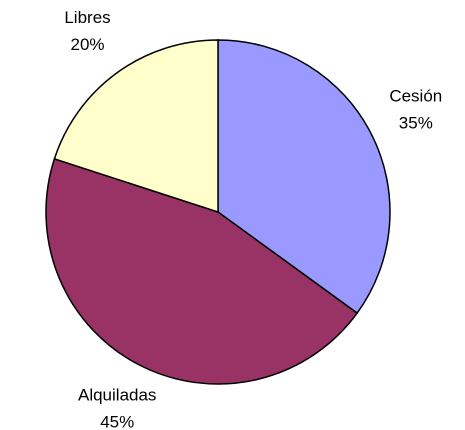 The image size is (465, 430). What do you see at coordinates (117, 394) in the screenshot?
I see `slice-label: Alquiladas` at bounding box center [117, 394].